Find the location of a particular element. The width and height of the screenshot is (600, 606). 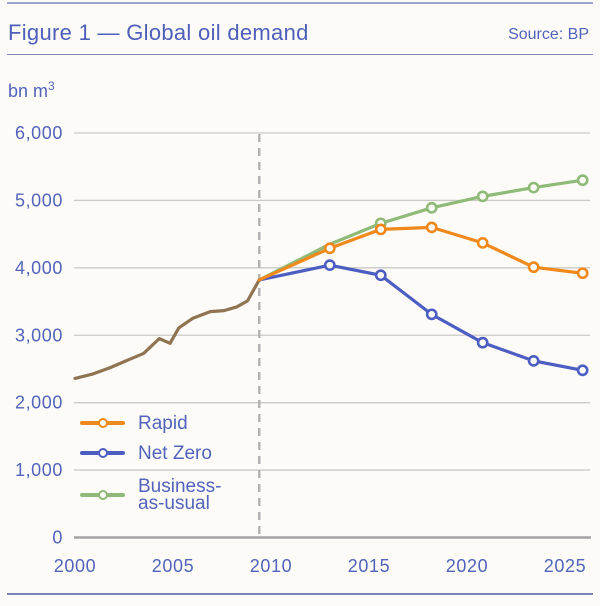

business-as-usual-marker-icon is located at coordinates (102, 494).